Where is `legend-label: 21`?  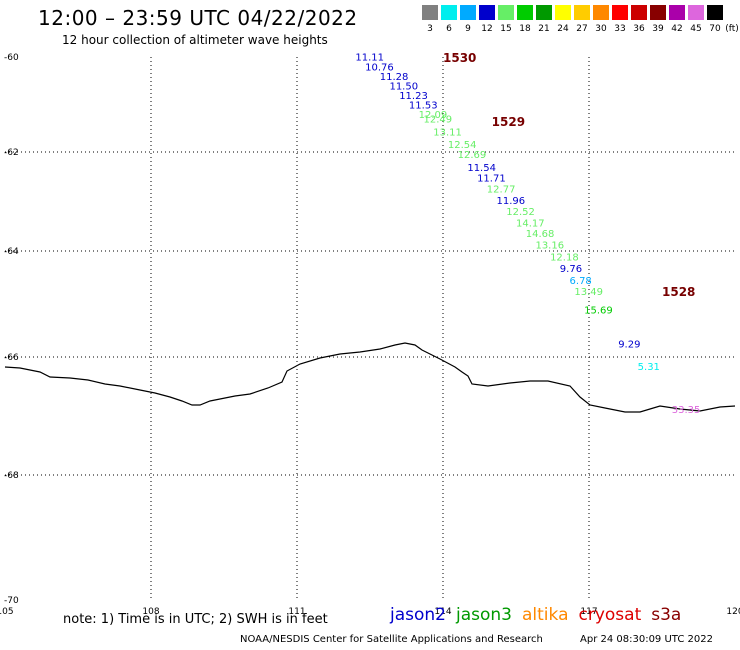 legend-label: 21 is located at coordinates (544, 29).